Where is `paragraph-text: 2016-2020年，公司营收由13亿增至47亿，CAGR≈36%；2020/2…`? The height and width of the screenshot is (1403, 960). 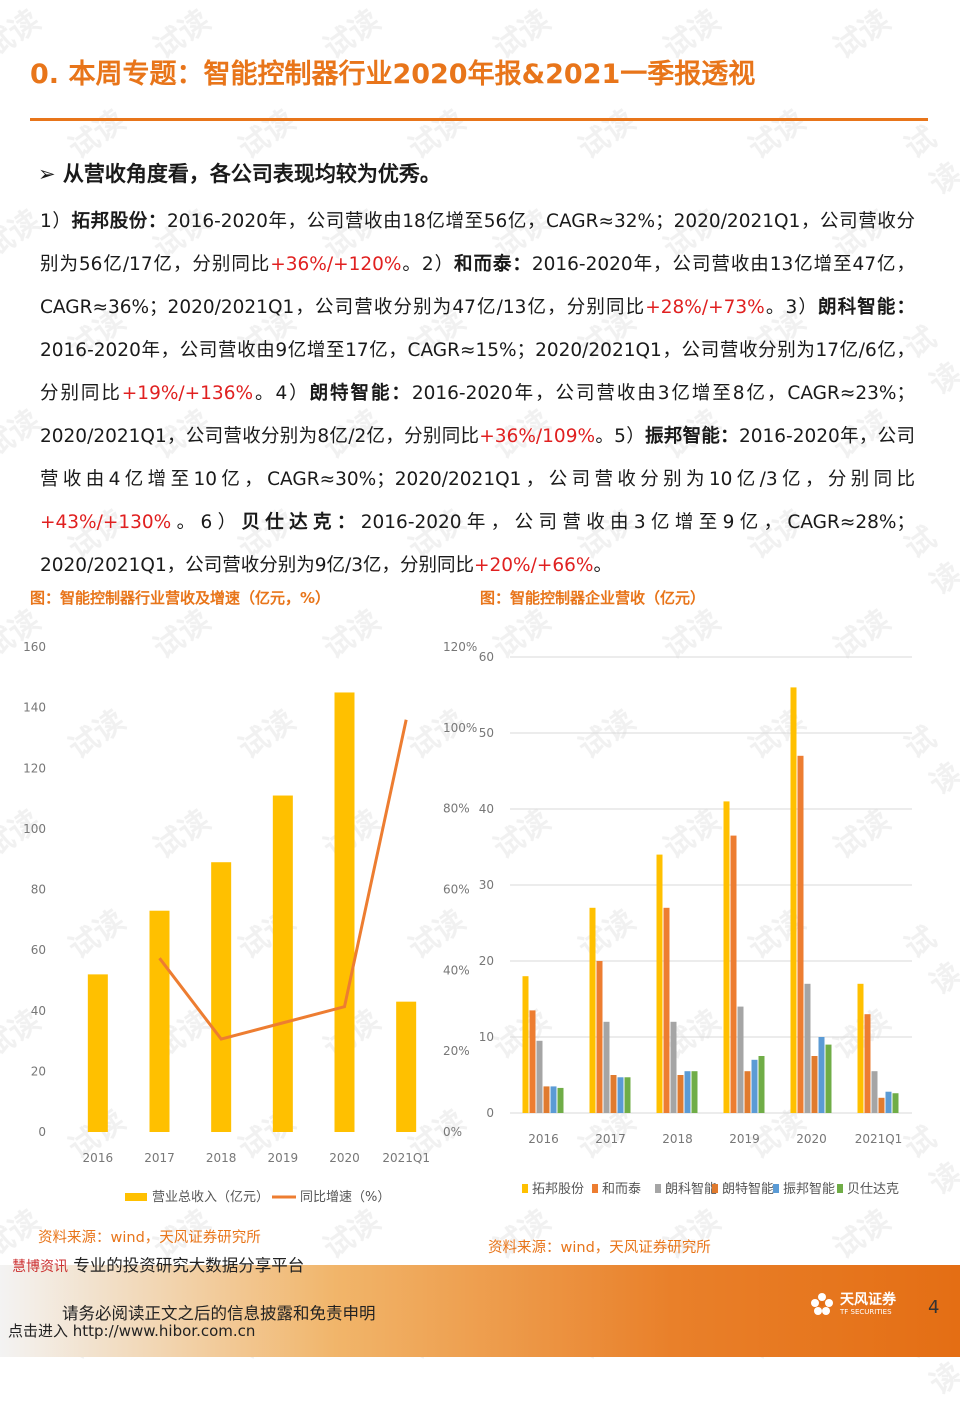
paragraph-text: 2016-2020年，公司营收由13亿增至47亿，CAGR≈36%；2020/2… is located at coordinates (477, 286).